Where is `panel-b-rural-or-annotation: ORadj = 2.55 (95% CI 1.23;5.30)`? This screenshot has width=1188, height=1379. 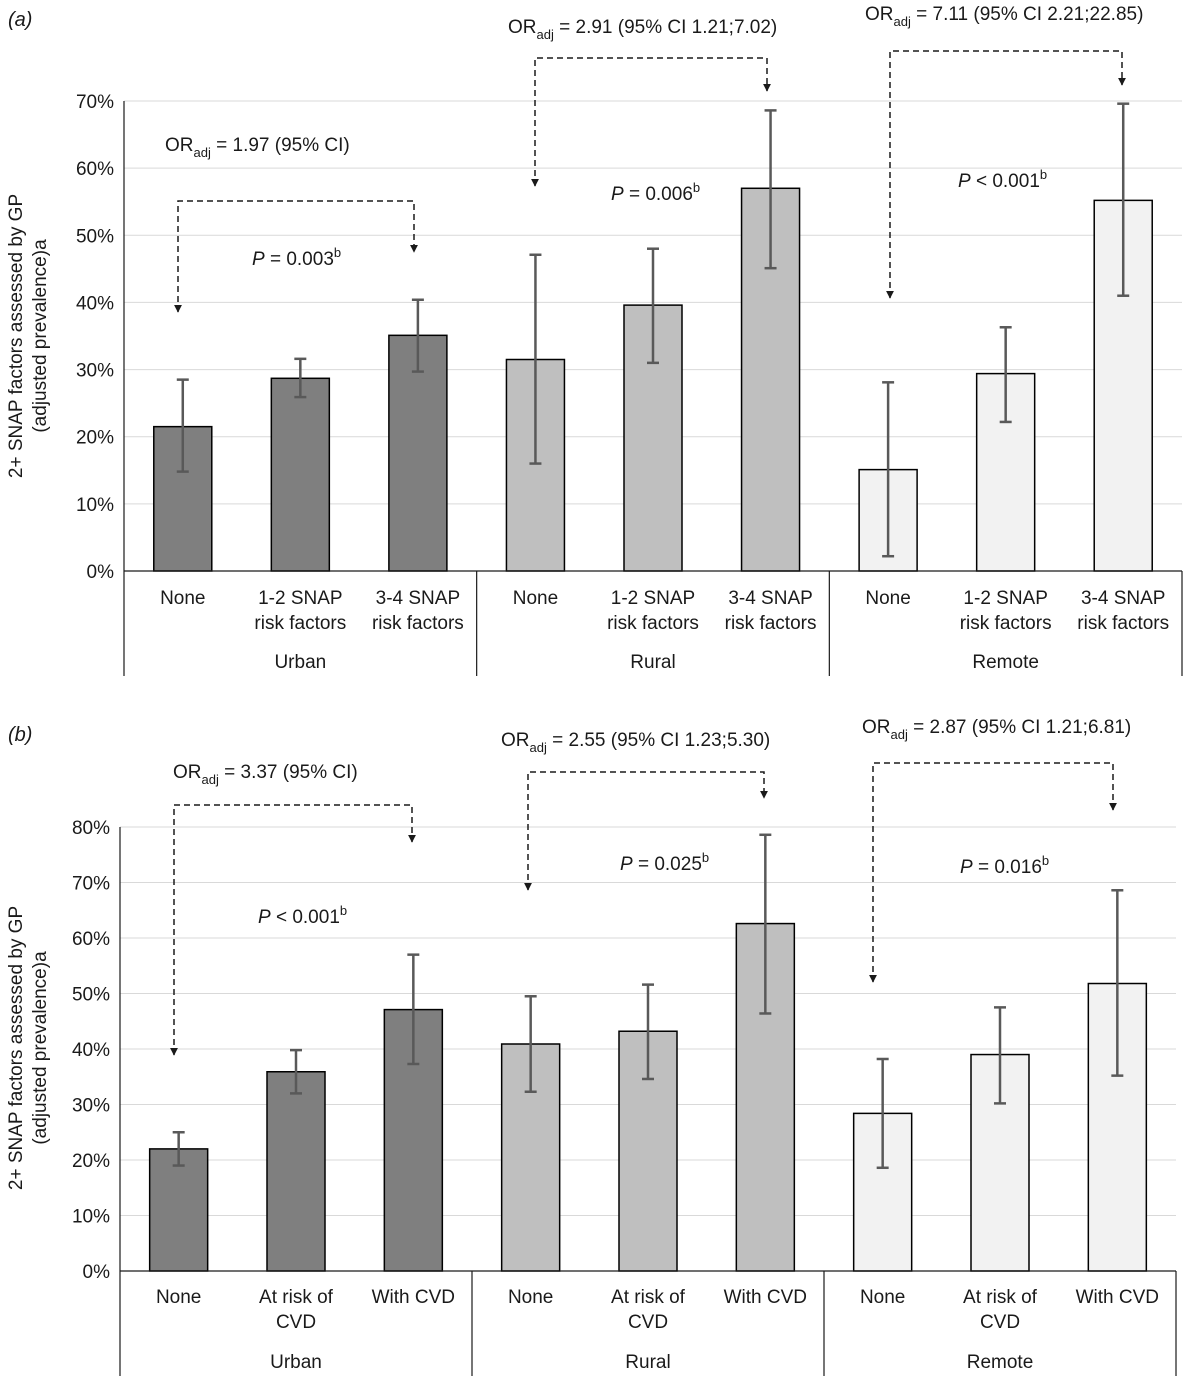
panel-b-rural-or-annotation: ORadj = 2.55 (95% CI 1.23;5.30) is located at coordinates (635, 742).